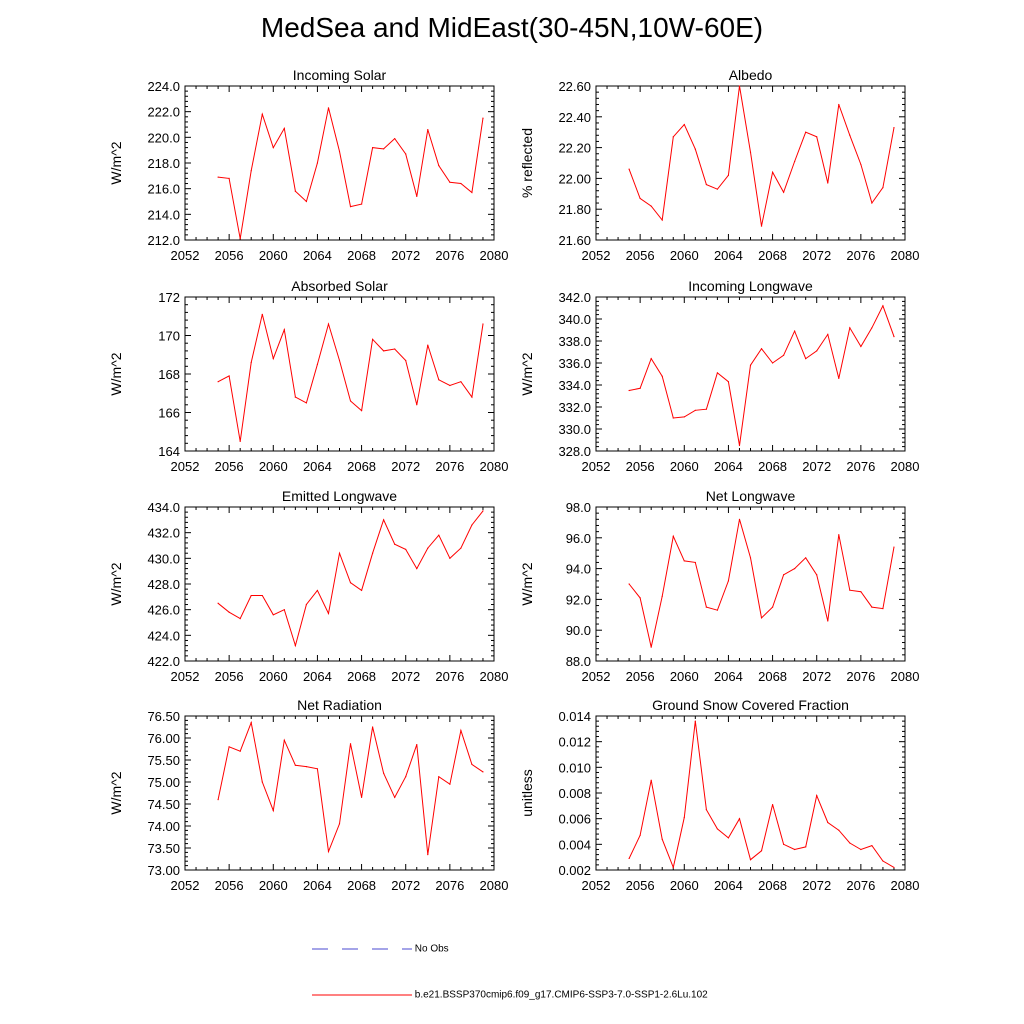  What do you see at coordinates (574, 451) in the screenshot?
I see `y-tick-label: 328.0` at bounding box center [574, 451].